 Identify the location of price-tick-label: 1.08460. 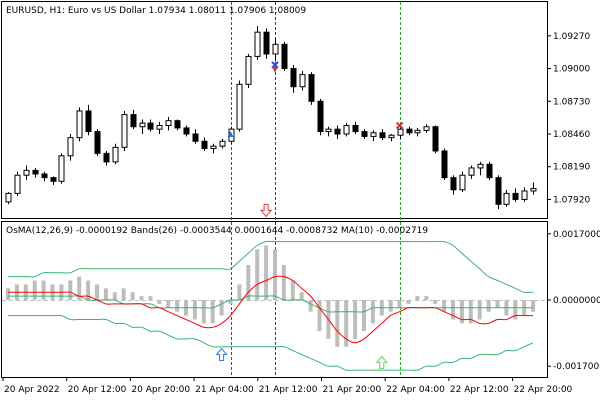
(571, 135).